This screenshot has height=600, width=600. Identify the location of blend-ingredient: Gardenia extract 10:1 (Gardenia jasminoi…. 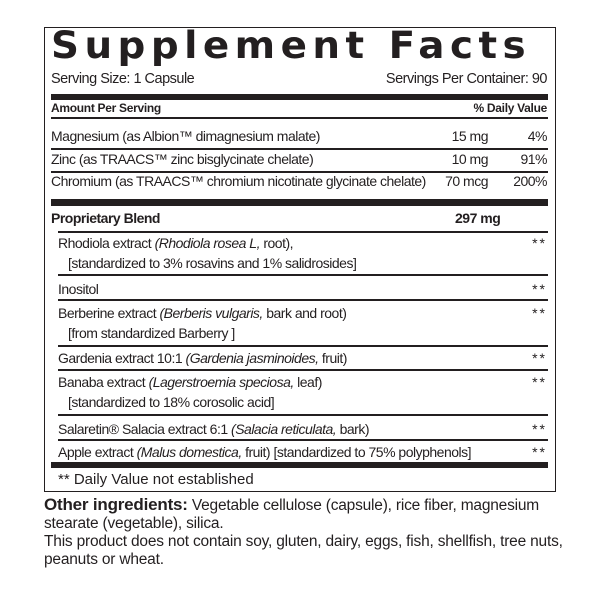
(202, 358).